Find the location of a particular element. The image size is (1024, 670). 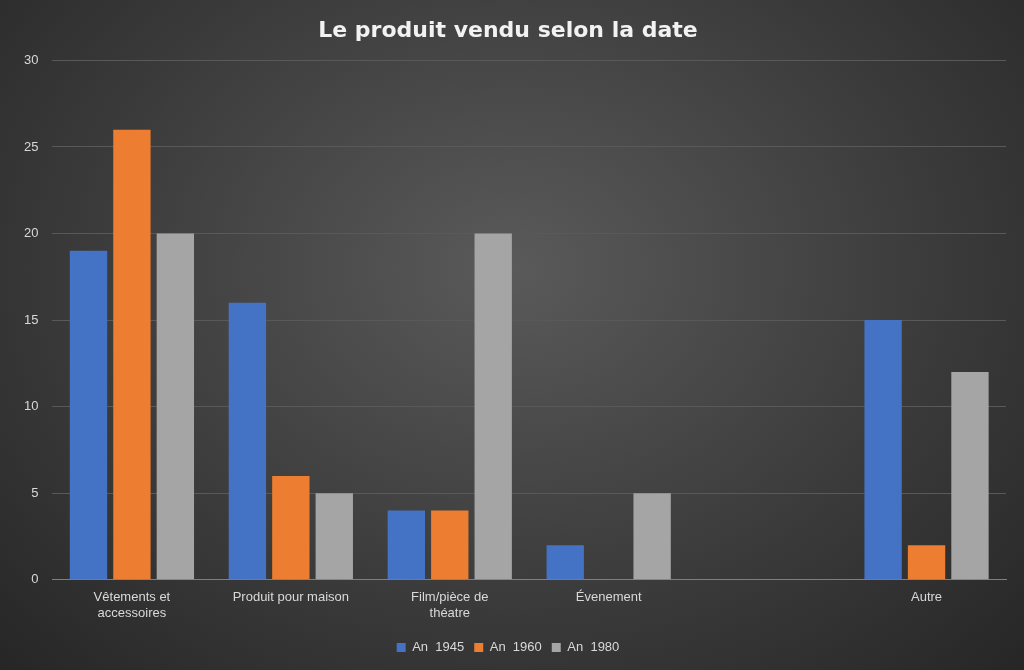

chart-title: Le produit vendu selon la date is located at coordinates (508, 29).